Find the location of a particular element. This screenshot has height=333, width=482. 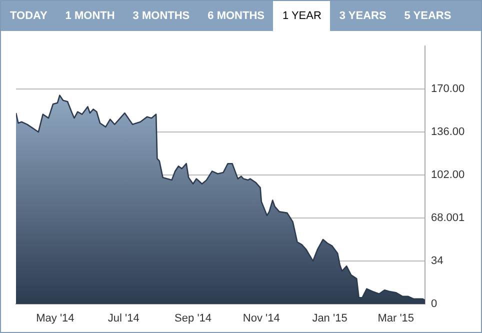

y-tick-label: 102.00 is located at coordinates (448, 175).